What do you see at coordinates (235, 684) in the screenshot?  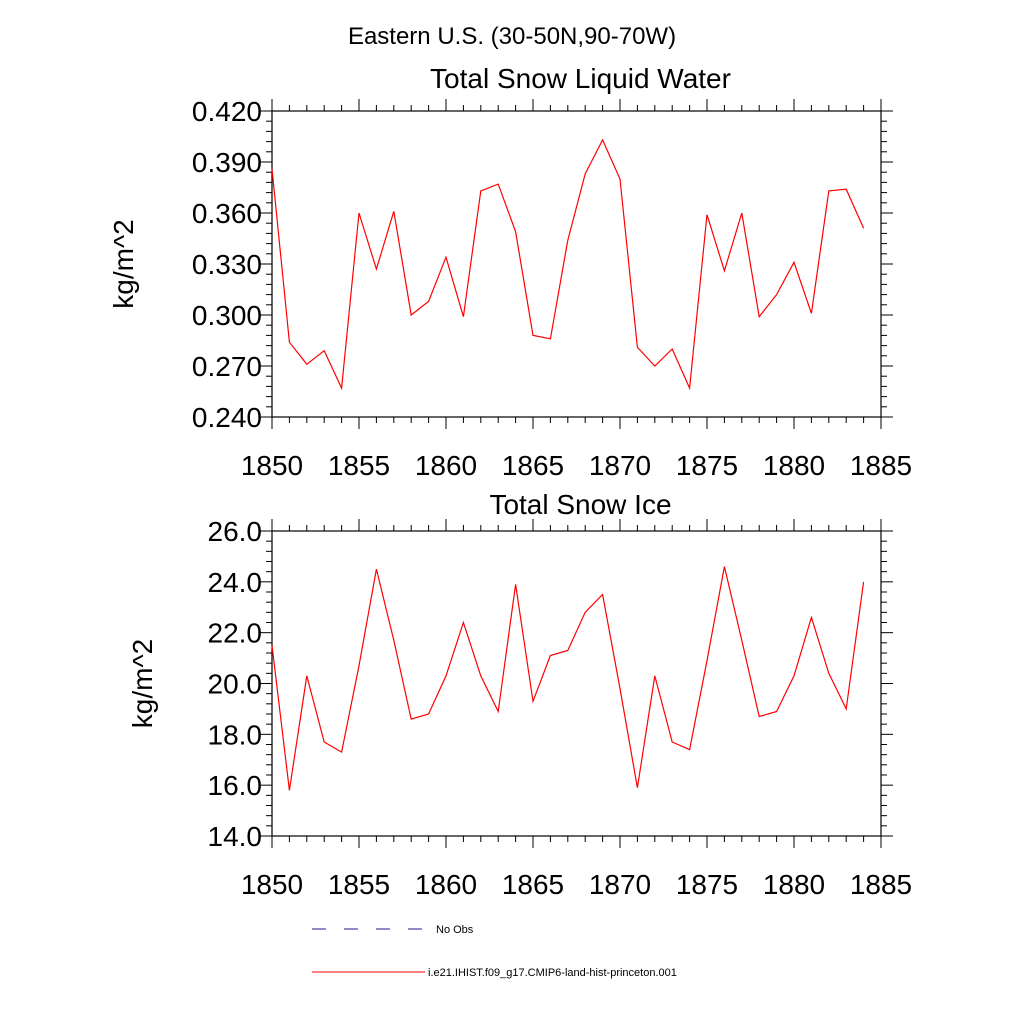 I see `y-tick-label: 20.0` at bounding box center [235, 684].